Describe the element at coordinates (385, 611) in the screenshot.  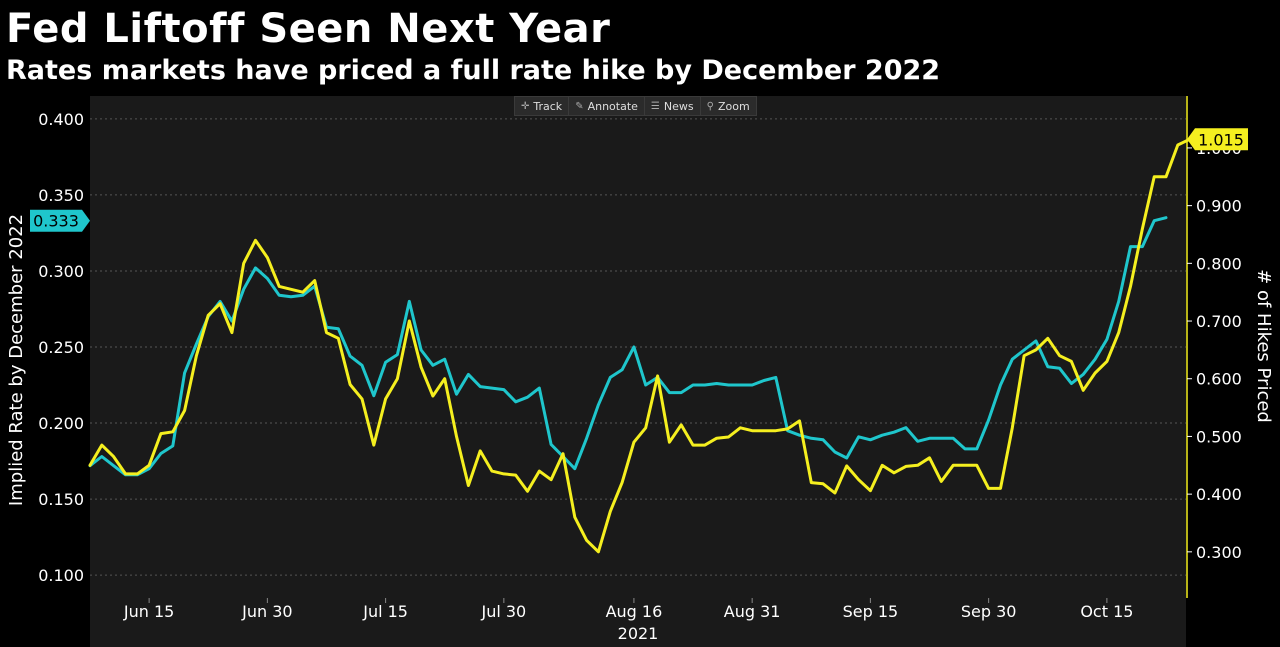
I see `x-tick-label: Jul 15` at that location.